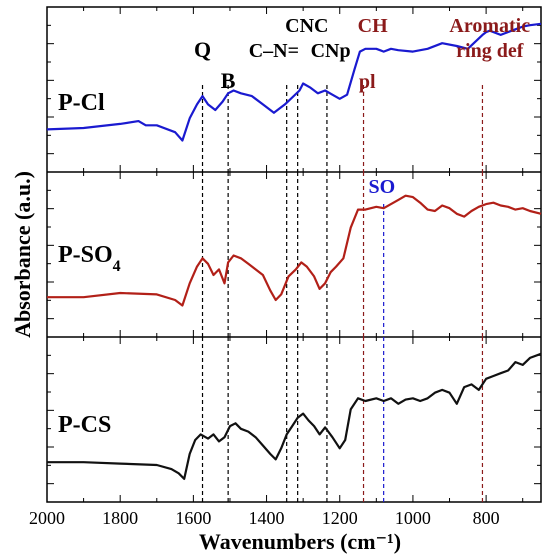 The width and height of the screenshot is (550, 557). What do you see at coordinates (331, 51) in the screenshot?
I see `peak-annotation: CNp` at bounding box center [331, 51].